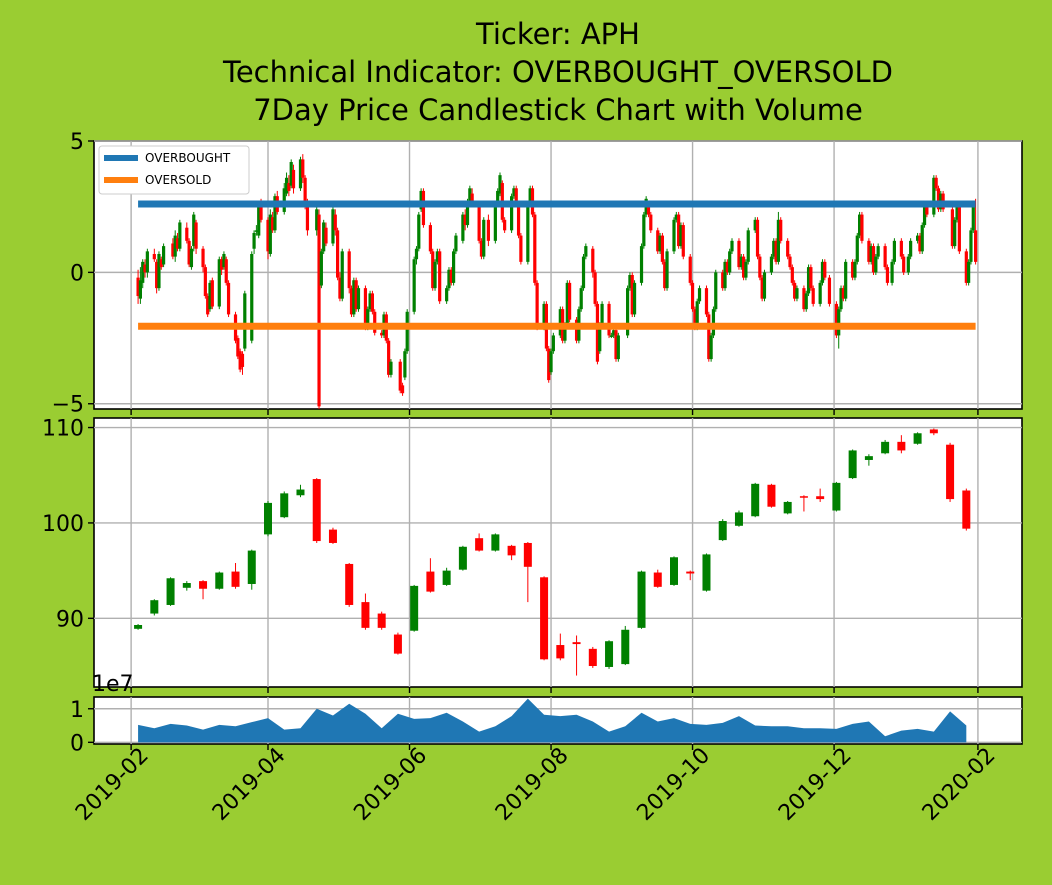 This screenshot has height=885, width=1052. Describe the element at coordinates (68, 405) in the screenshot. I see `y-tick-label: −5` at that location.